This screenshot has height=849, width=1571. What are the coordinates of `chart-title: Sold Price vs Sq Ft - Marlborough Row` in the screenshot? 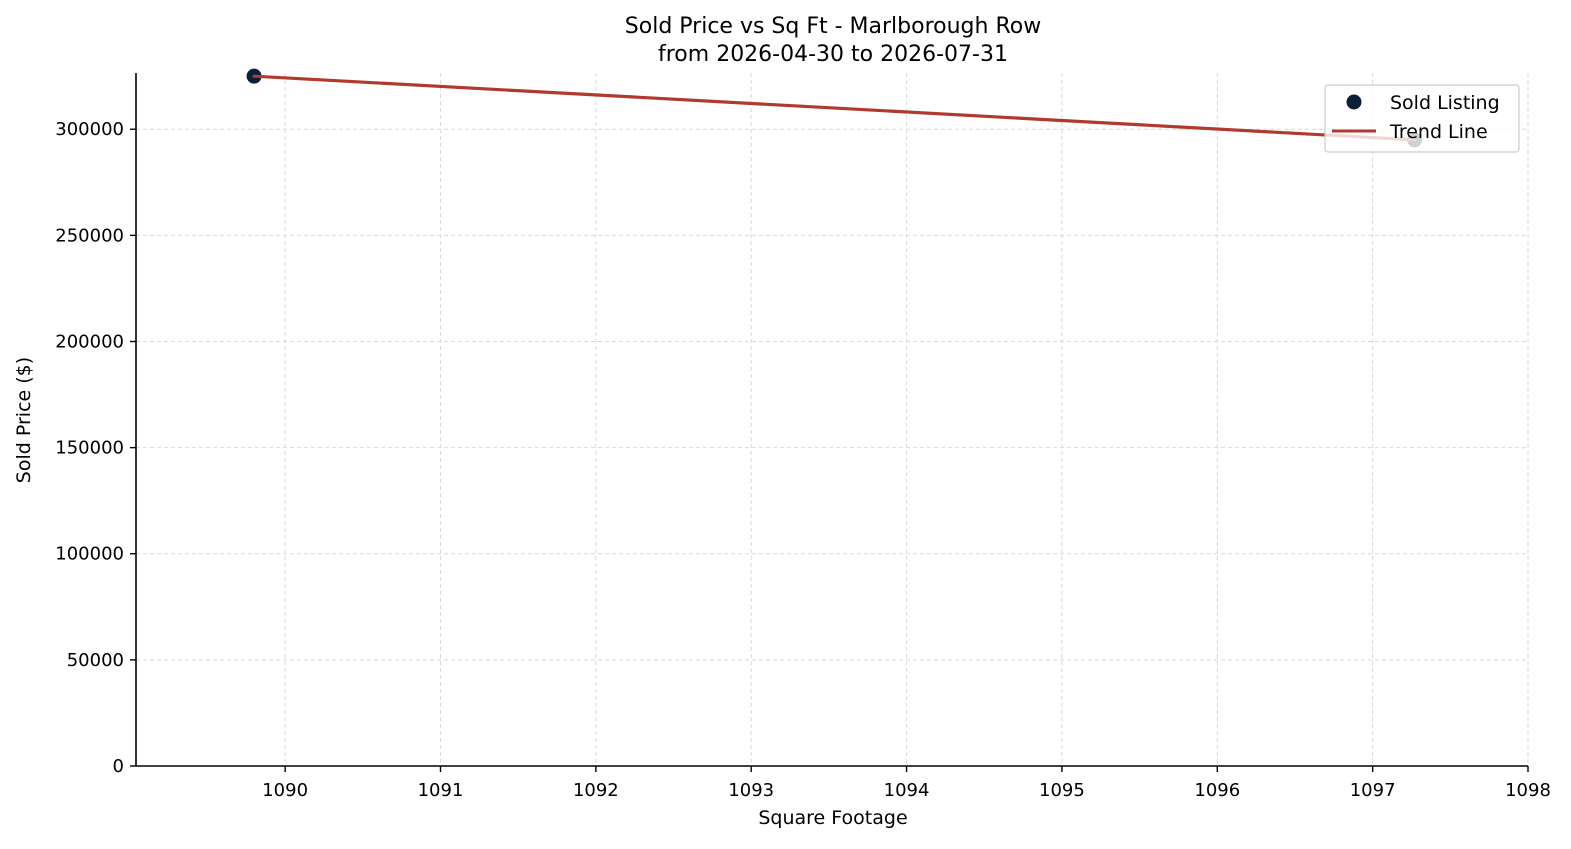 It's located at (833, 26).